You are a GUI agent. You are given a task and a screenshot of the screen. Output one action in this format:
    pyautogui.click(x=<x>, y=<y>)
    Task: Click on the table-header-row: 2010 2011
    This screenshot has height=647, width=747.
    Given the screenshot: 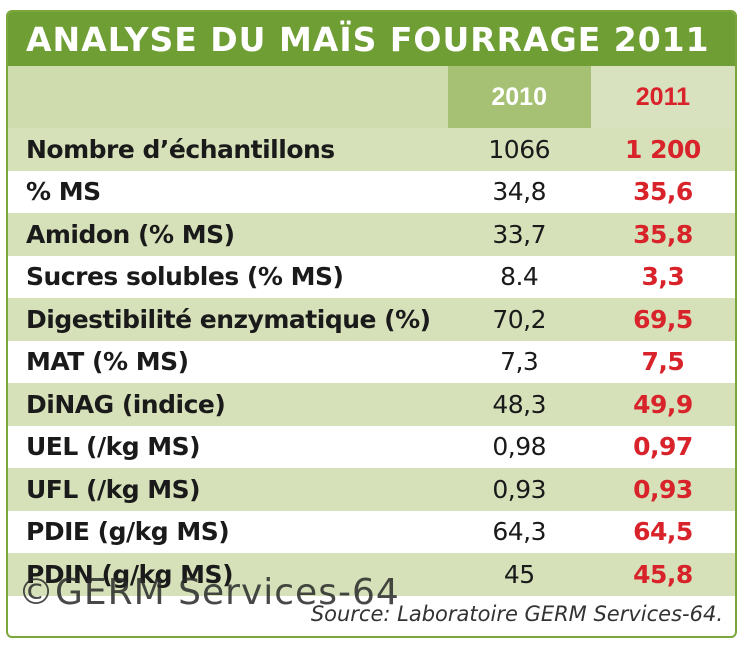 What is the action you would take?
    pyautogui.click(x=371, y=97)
    